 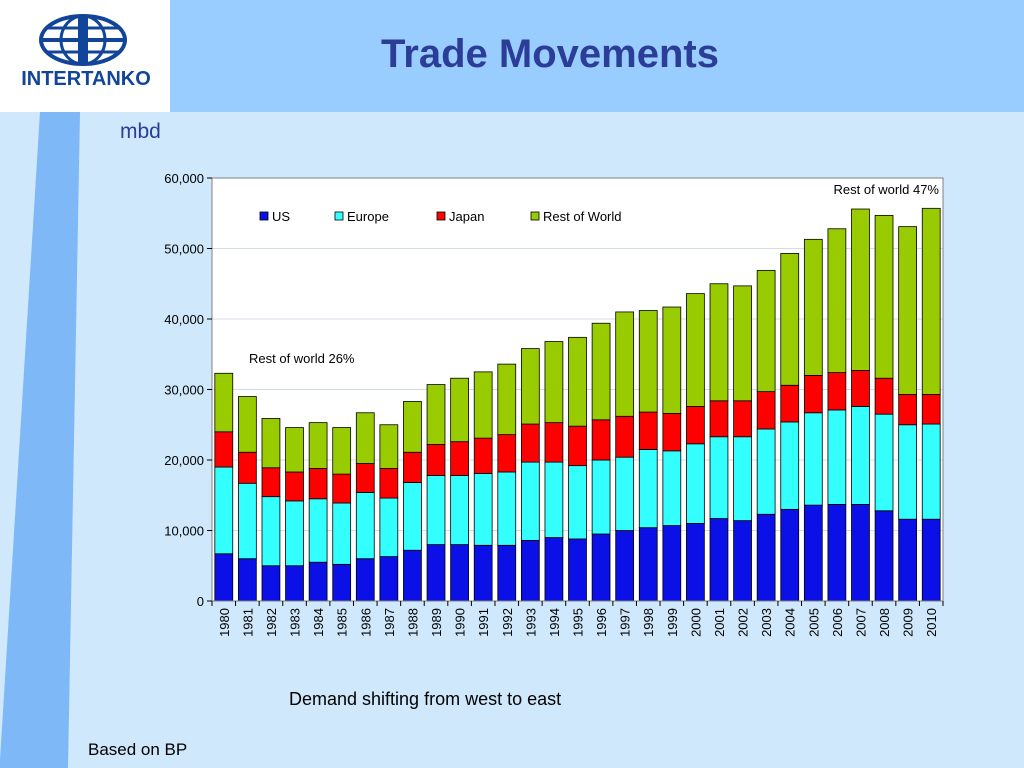 What do you see at coordinates (860, 388) in the screenshot?
I see `bar-japan-2007` at bounding box center [860, 388].